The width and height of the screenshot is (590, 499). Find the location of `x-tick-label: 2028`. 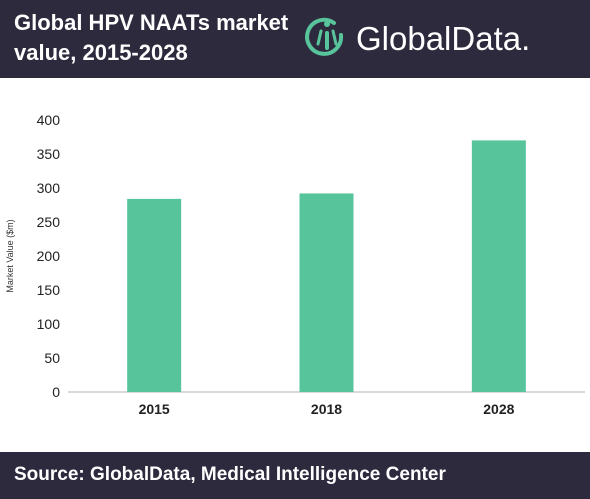

x-tick-label: 2028 is located at coordinates (498, 409).